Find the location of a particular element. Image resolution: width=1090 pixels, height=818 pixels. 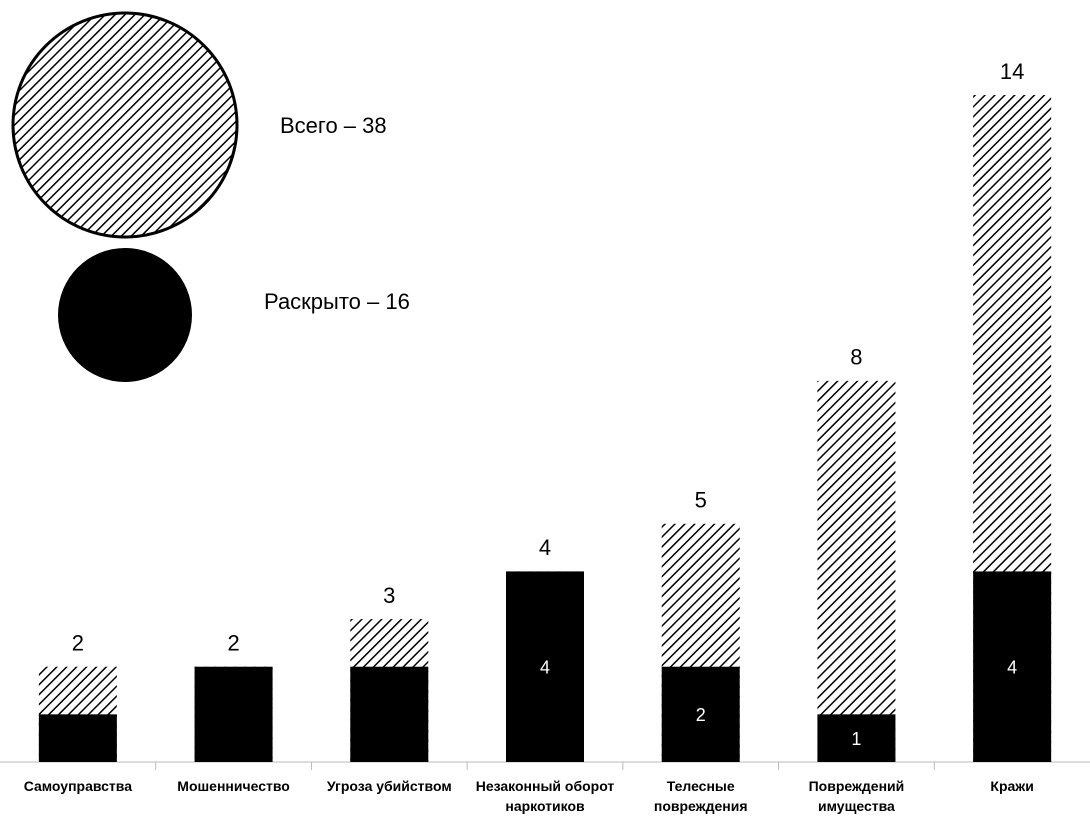

x-tick-label: Угроза убийством is located at coordinates (389, 786).